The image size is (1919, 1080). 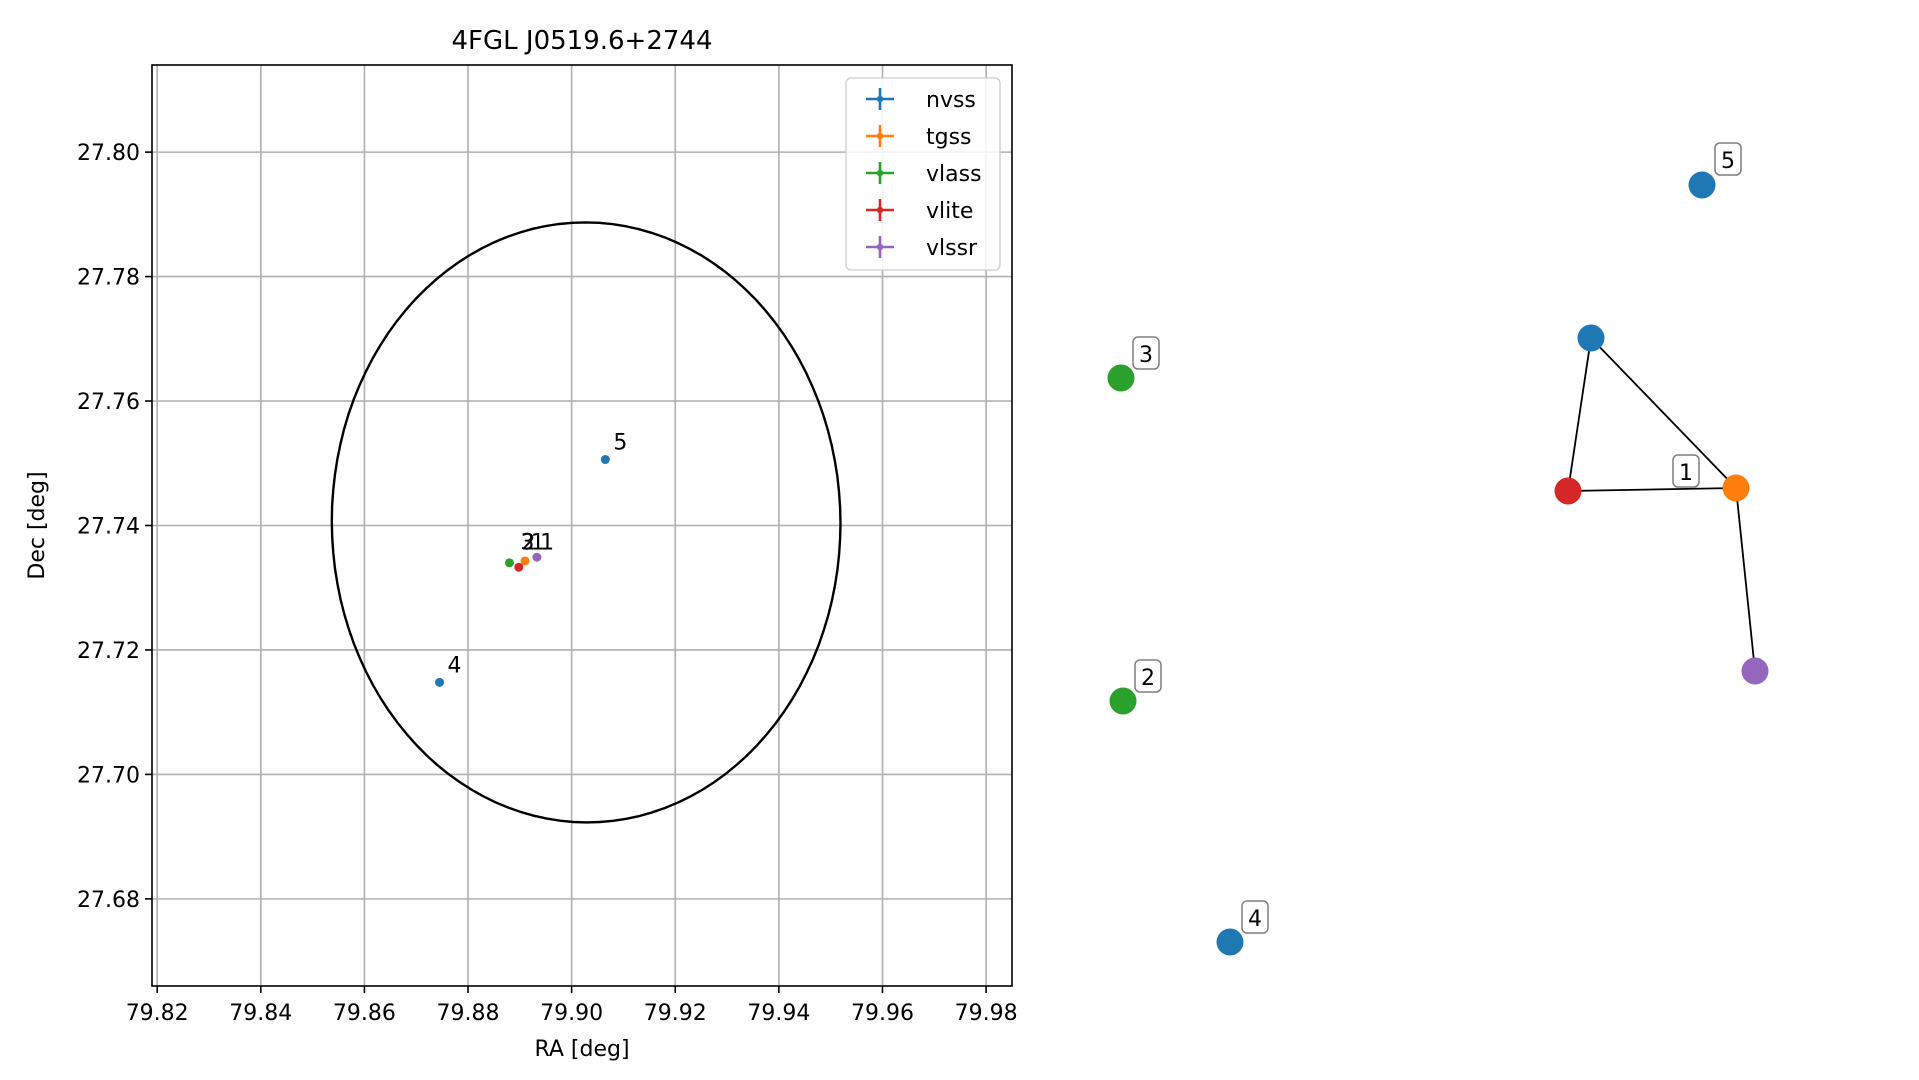 What do you see at coordinates (364, 1013) in the screenshot?
I see `x-tick-label: 79.86` at bounding box center [364, 1013].